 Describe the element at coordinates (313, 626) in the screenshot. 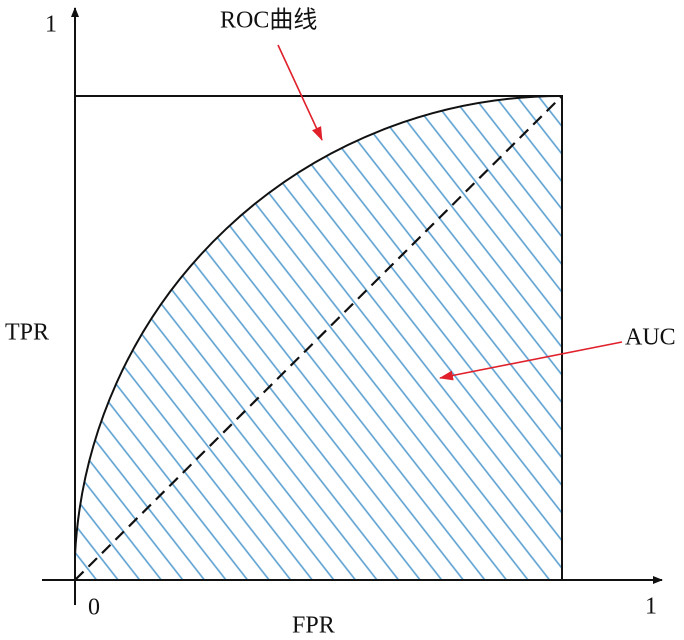

I see `x-axis-title: FPR` at that location.